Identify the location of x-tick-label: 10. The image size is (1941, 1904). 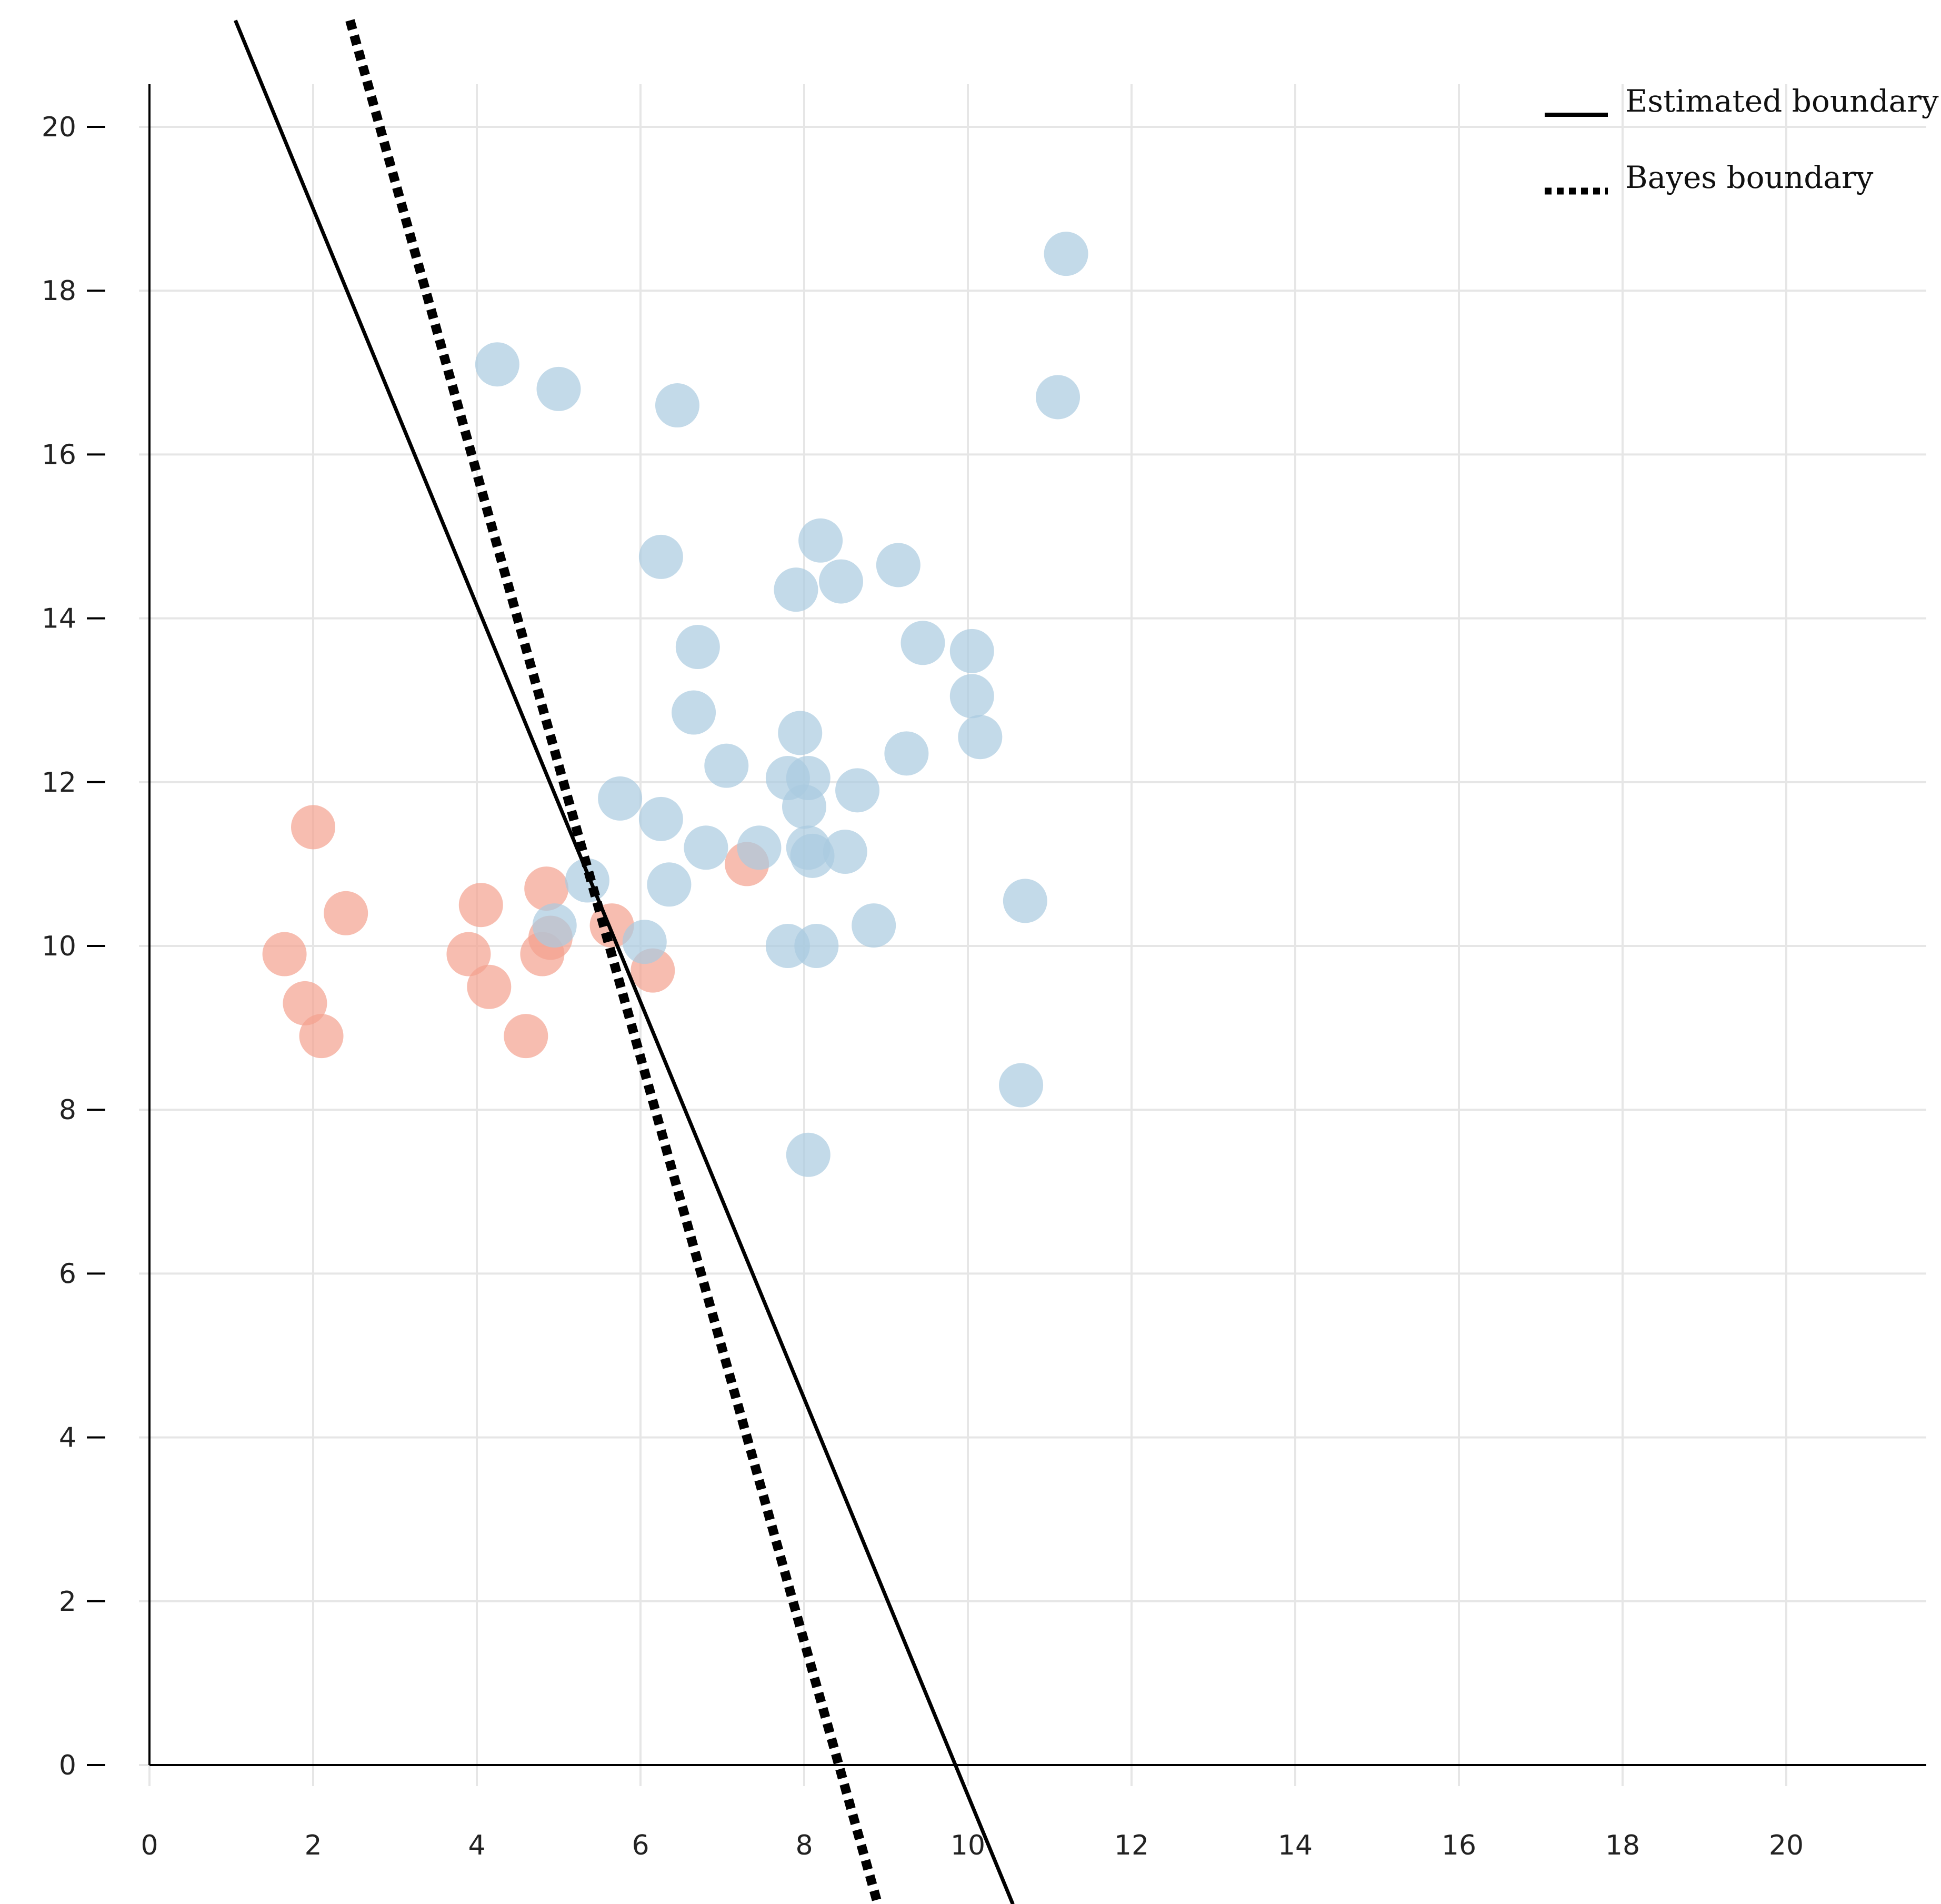
(968, 1845).